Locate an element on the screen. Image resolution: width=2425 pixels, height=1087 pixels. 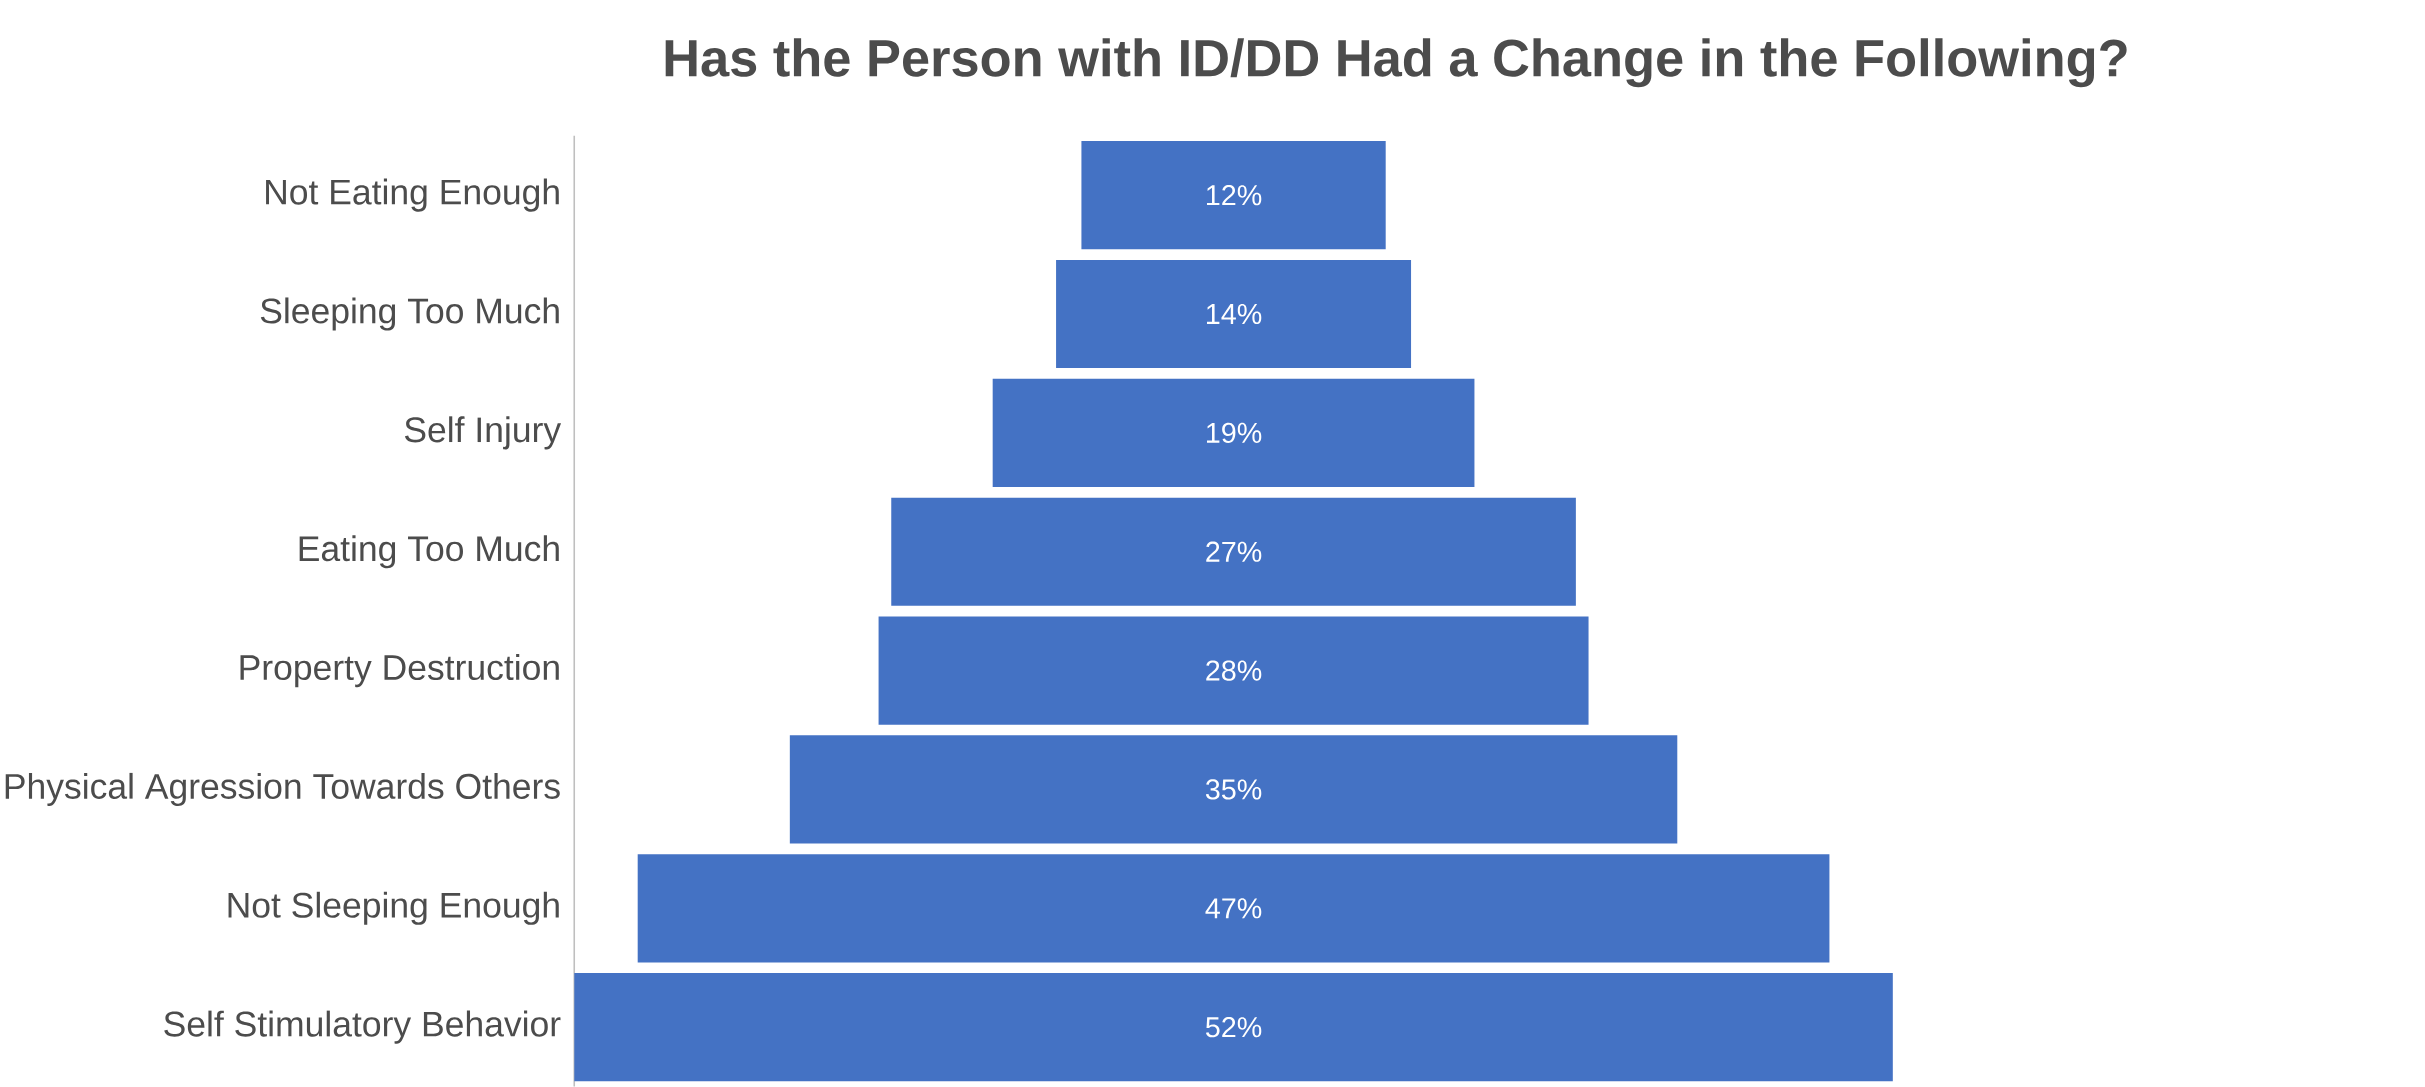
data-label: 52% is located at coordinates (1233, 1027).